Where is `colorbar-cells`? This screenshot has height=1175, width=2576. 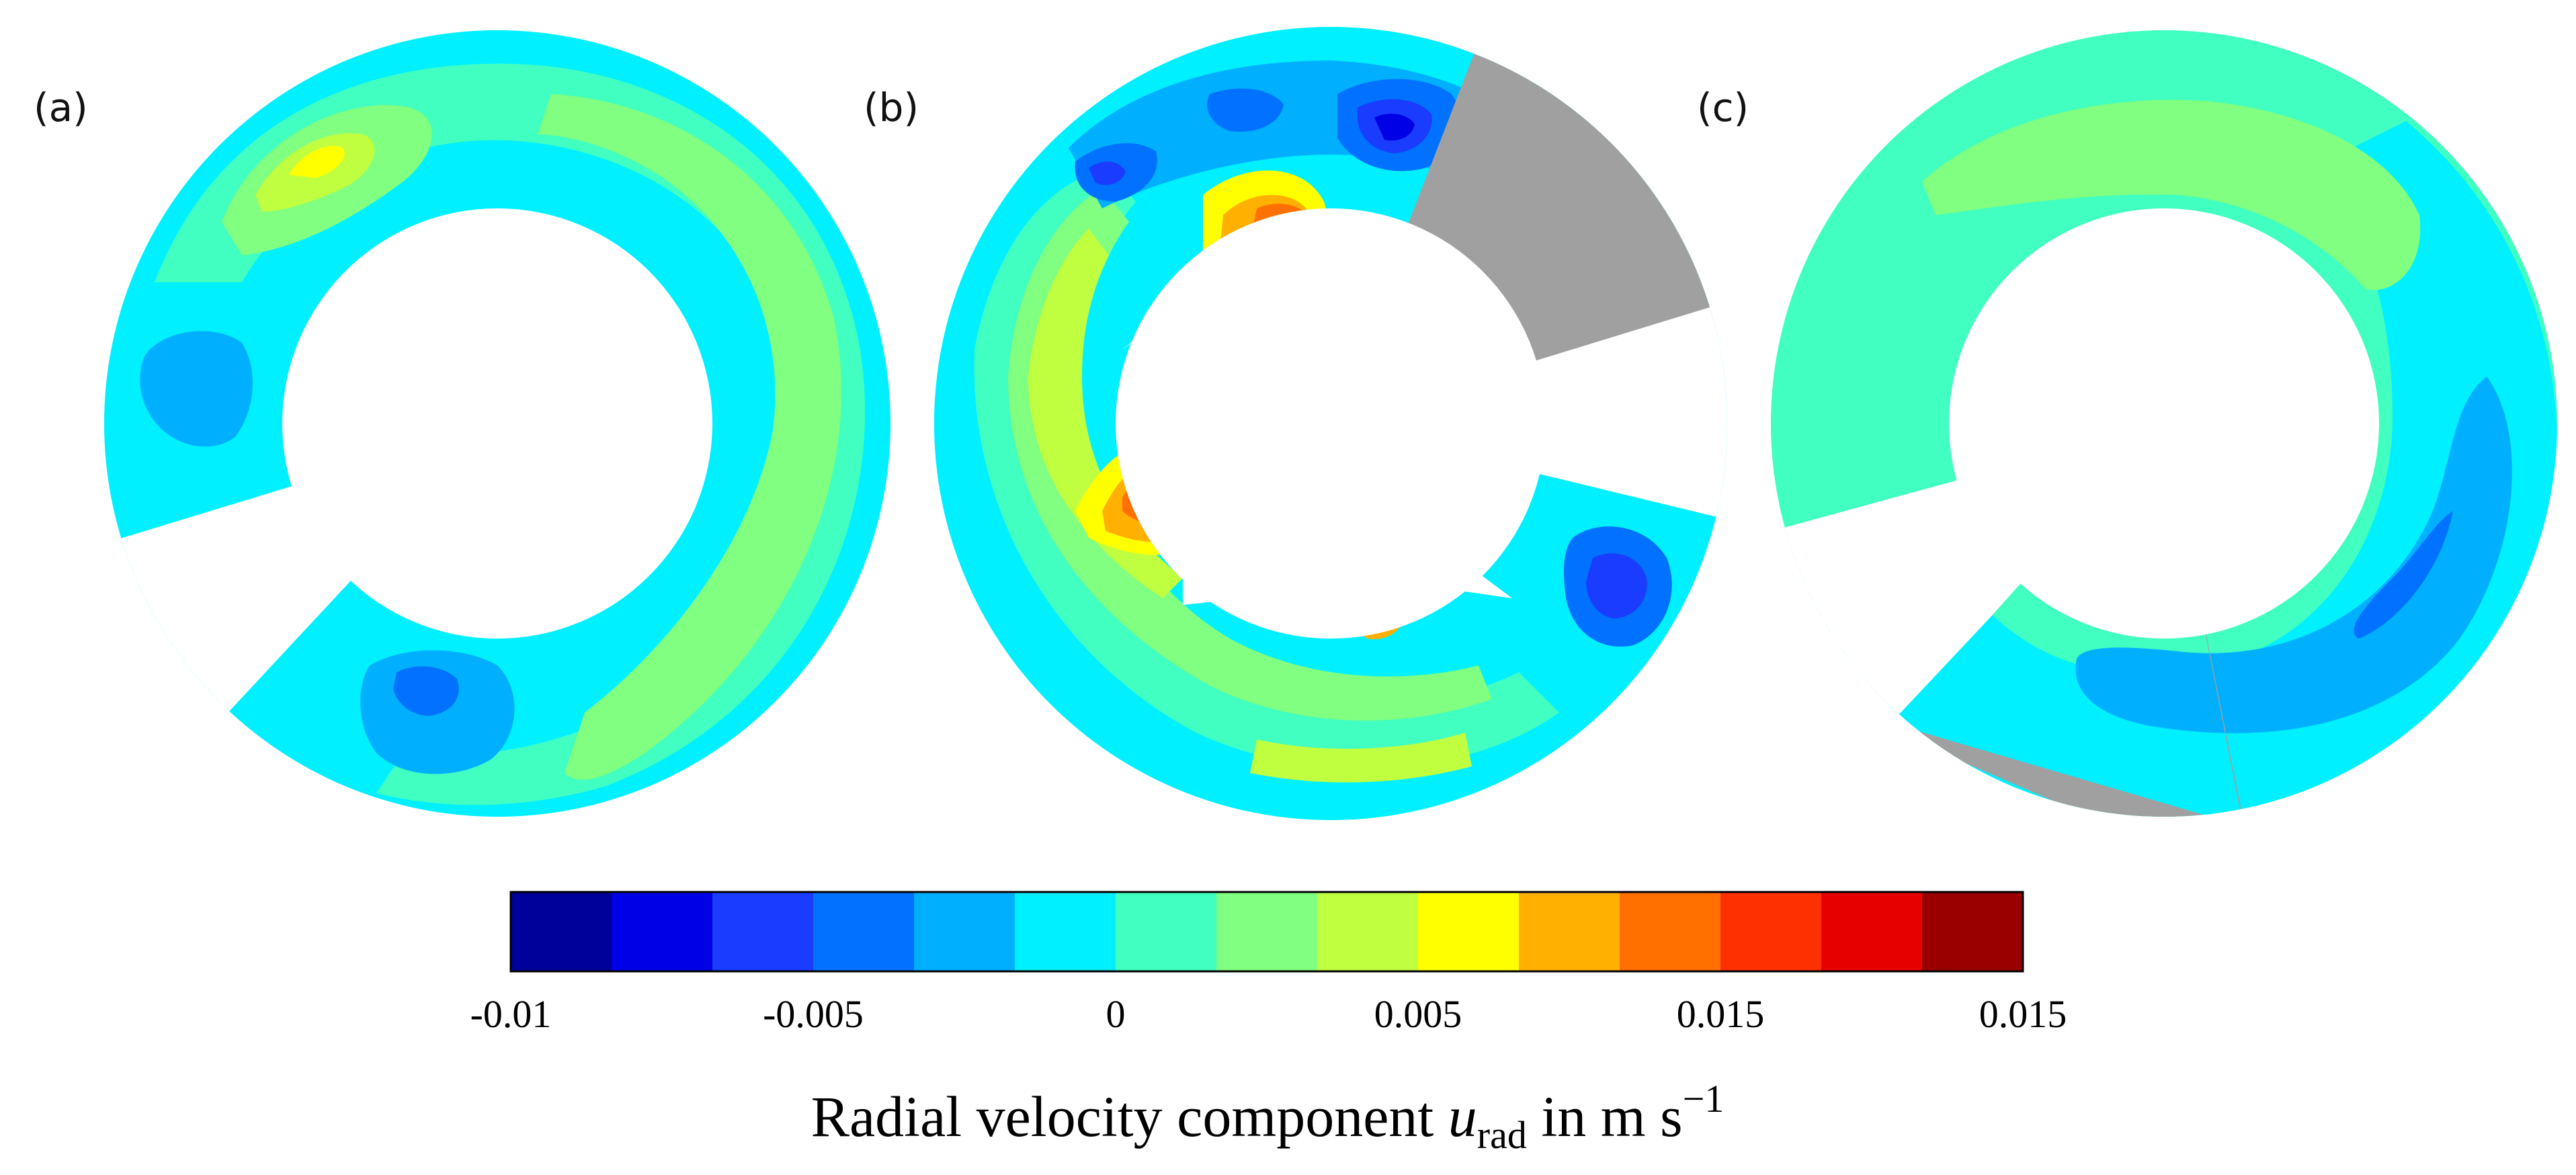
colorbar-cells is located at coordinates (1267, 931).